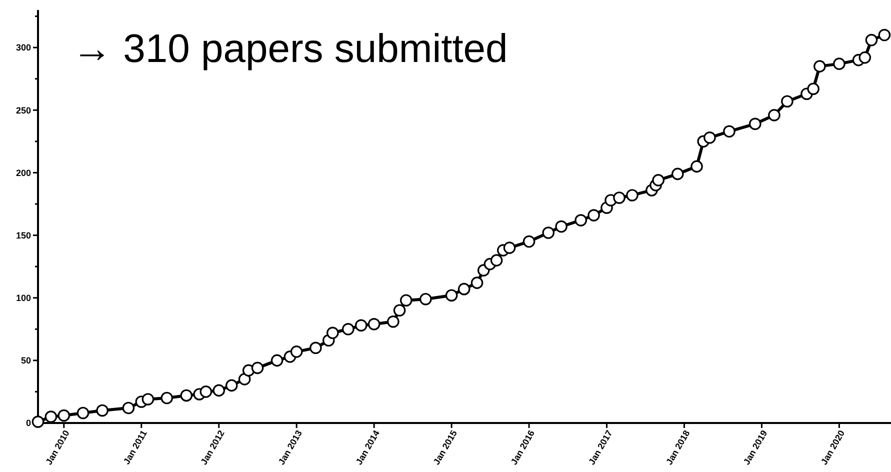 The image size is (891, 472). I want to click on y-tick-label: 200, so click(23, 173).